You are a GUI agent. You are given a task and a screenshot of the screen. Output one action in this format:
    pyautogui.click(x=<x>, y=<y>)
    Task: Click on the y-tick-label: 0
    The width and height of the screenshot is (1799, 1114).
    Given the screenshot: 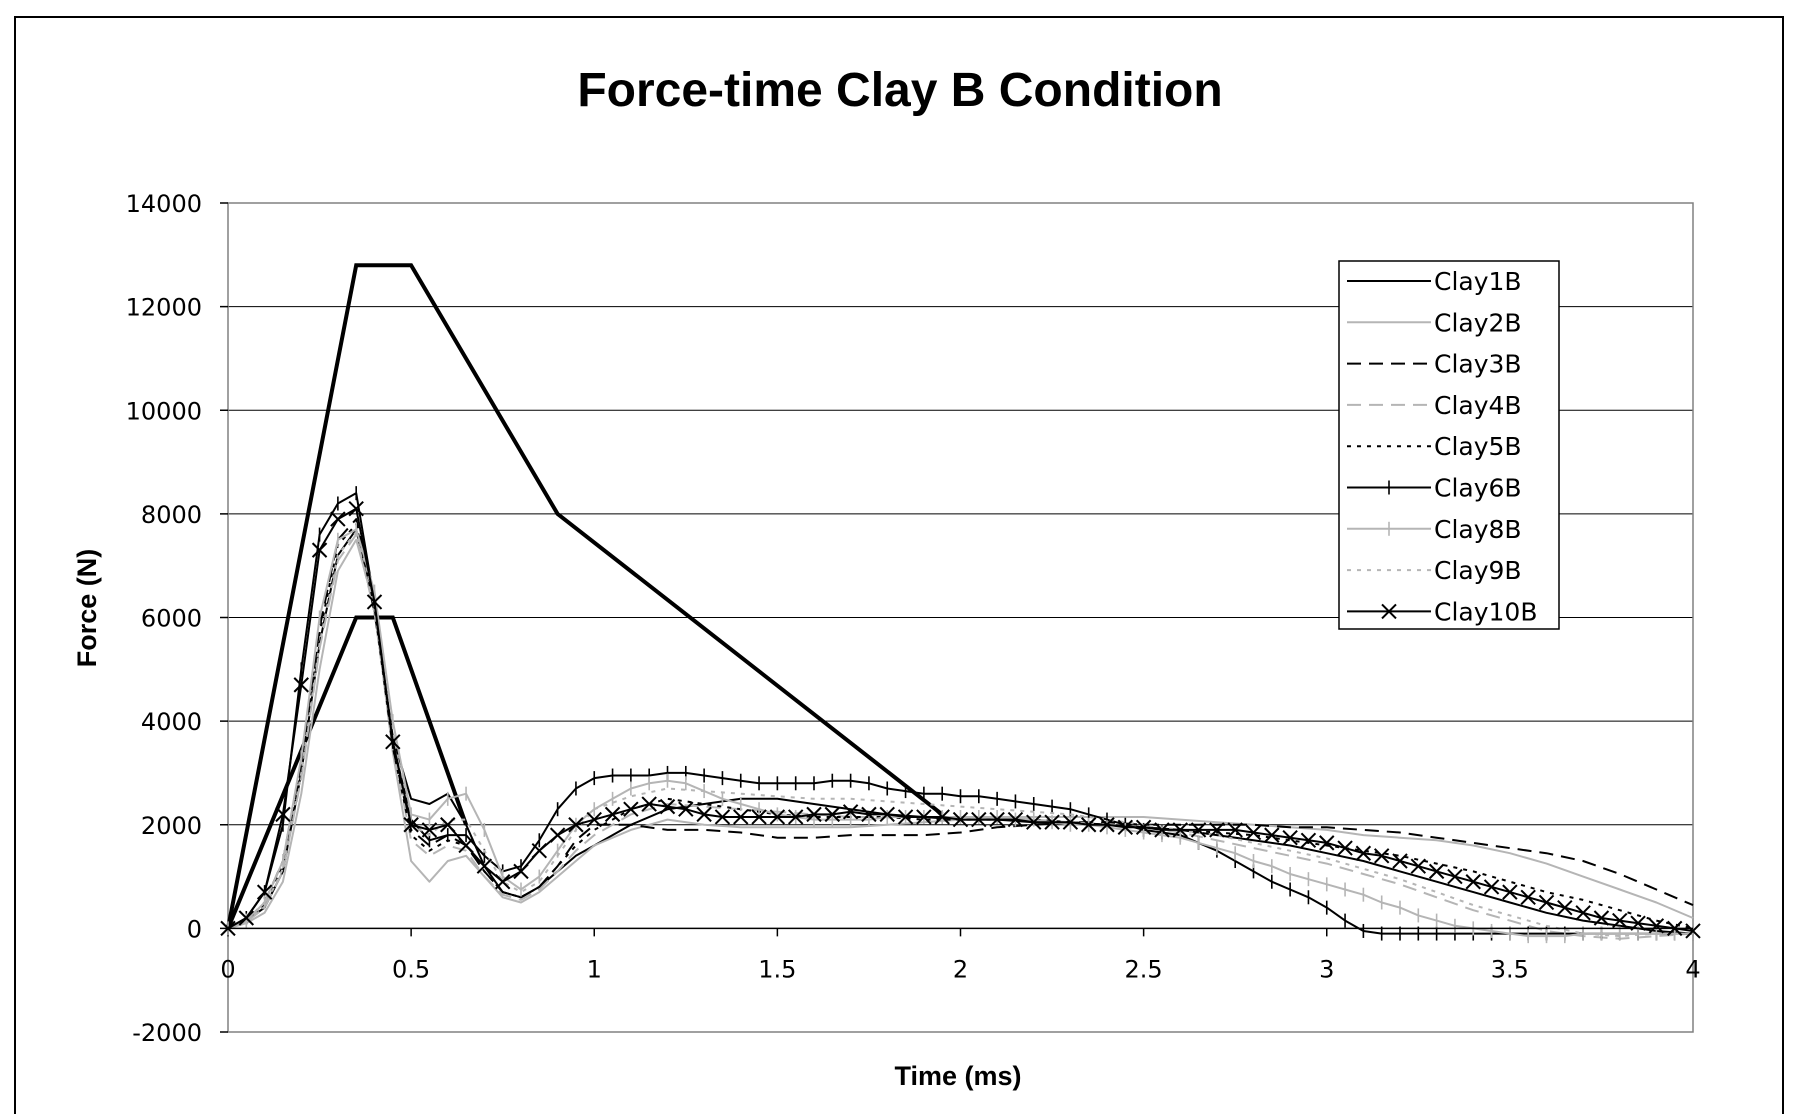 What is the action you would take?
    pyautogui.click(x=194, y=929)
    